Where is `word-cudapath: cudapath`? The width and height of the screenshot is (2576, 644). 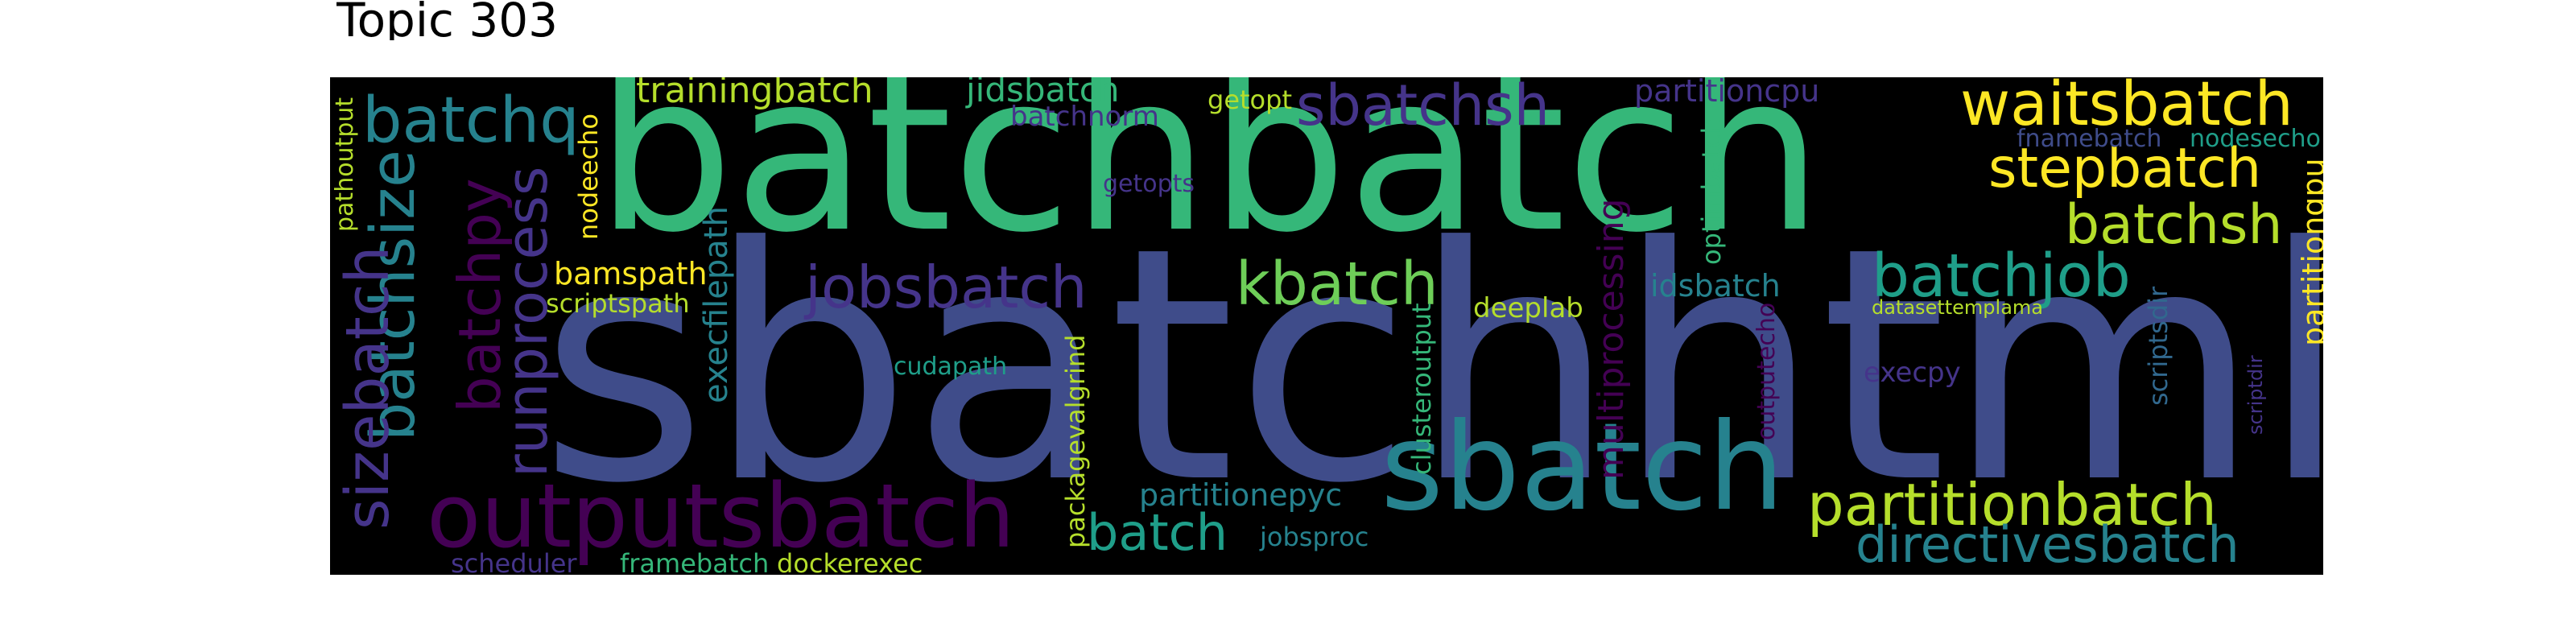 word-cudapath: cudapath is located at coordinates (951, 367).